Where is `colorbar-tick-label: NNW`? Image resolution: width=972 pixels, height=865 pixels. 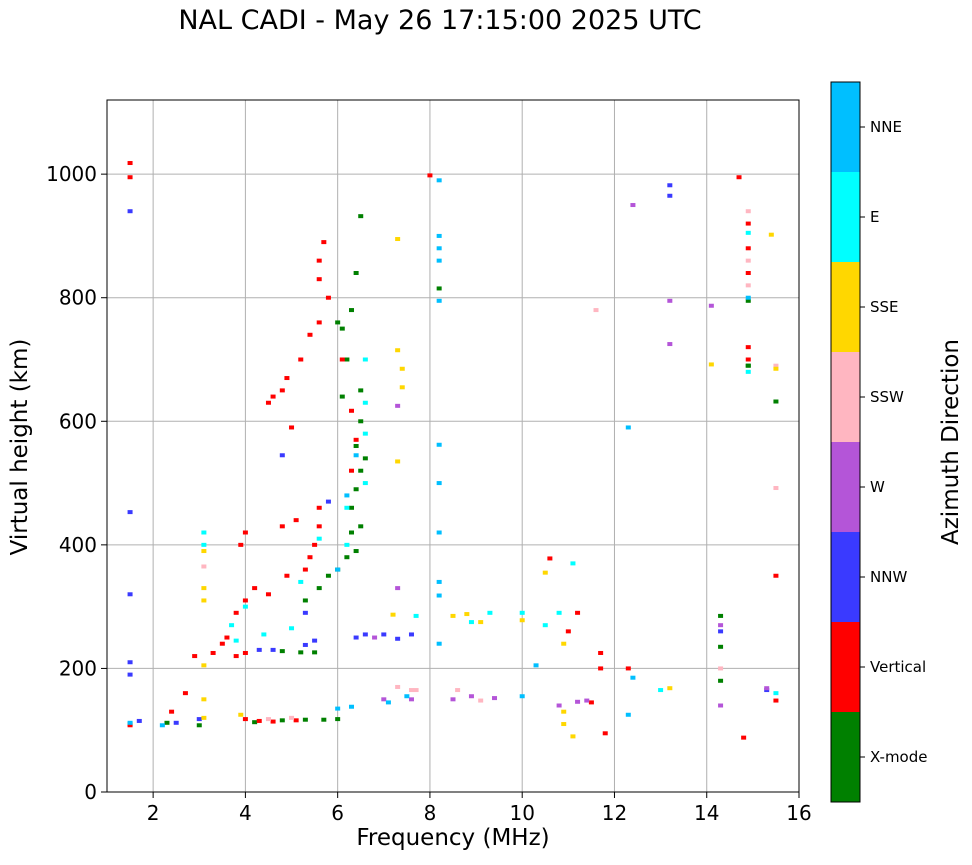
colorbar-tick-label: NNW is located at coordinates (888, 577).